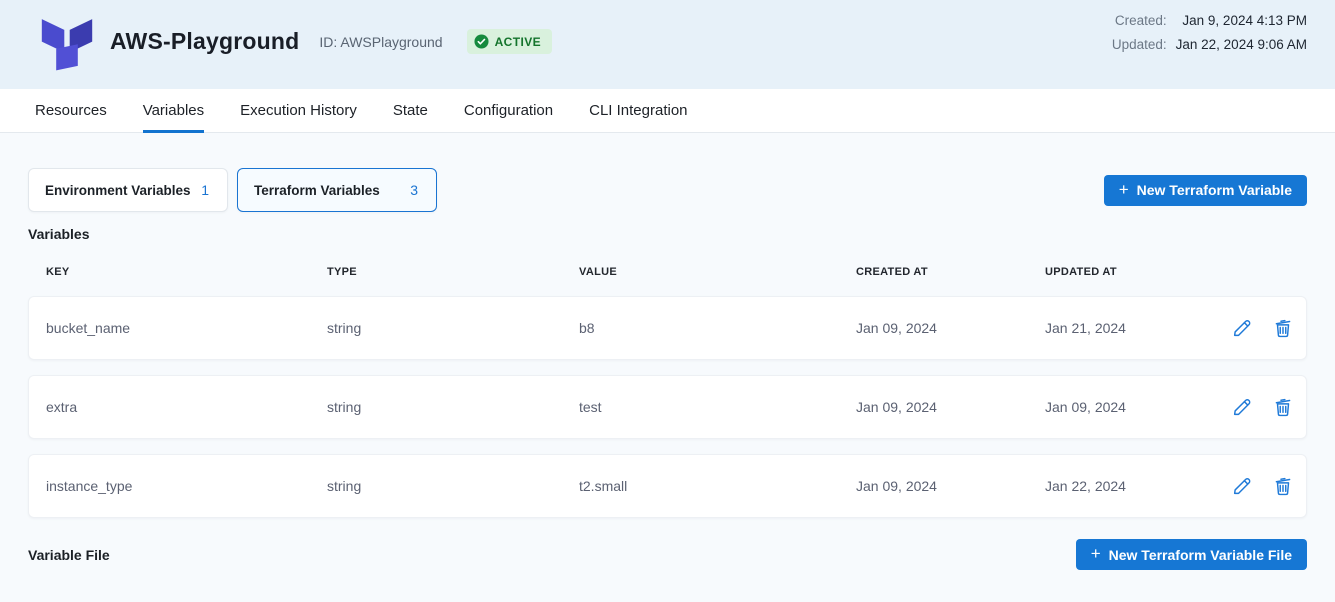 The width and height of the screenshot is (1335, 602). Describe the element at coordinates (71, 110) in the screenshot. I see `tab-resources: Resources` at that location.